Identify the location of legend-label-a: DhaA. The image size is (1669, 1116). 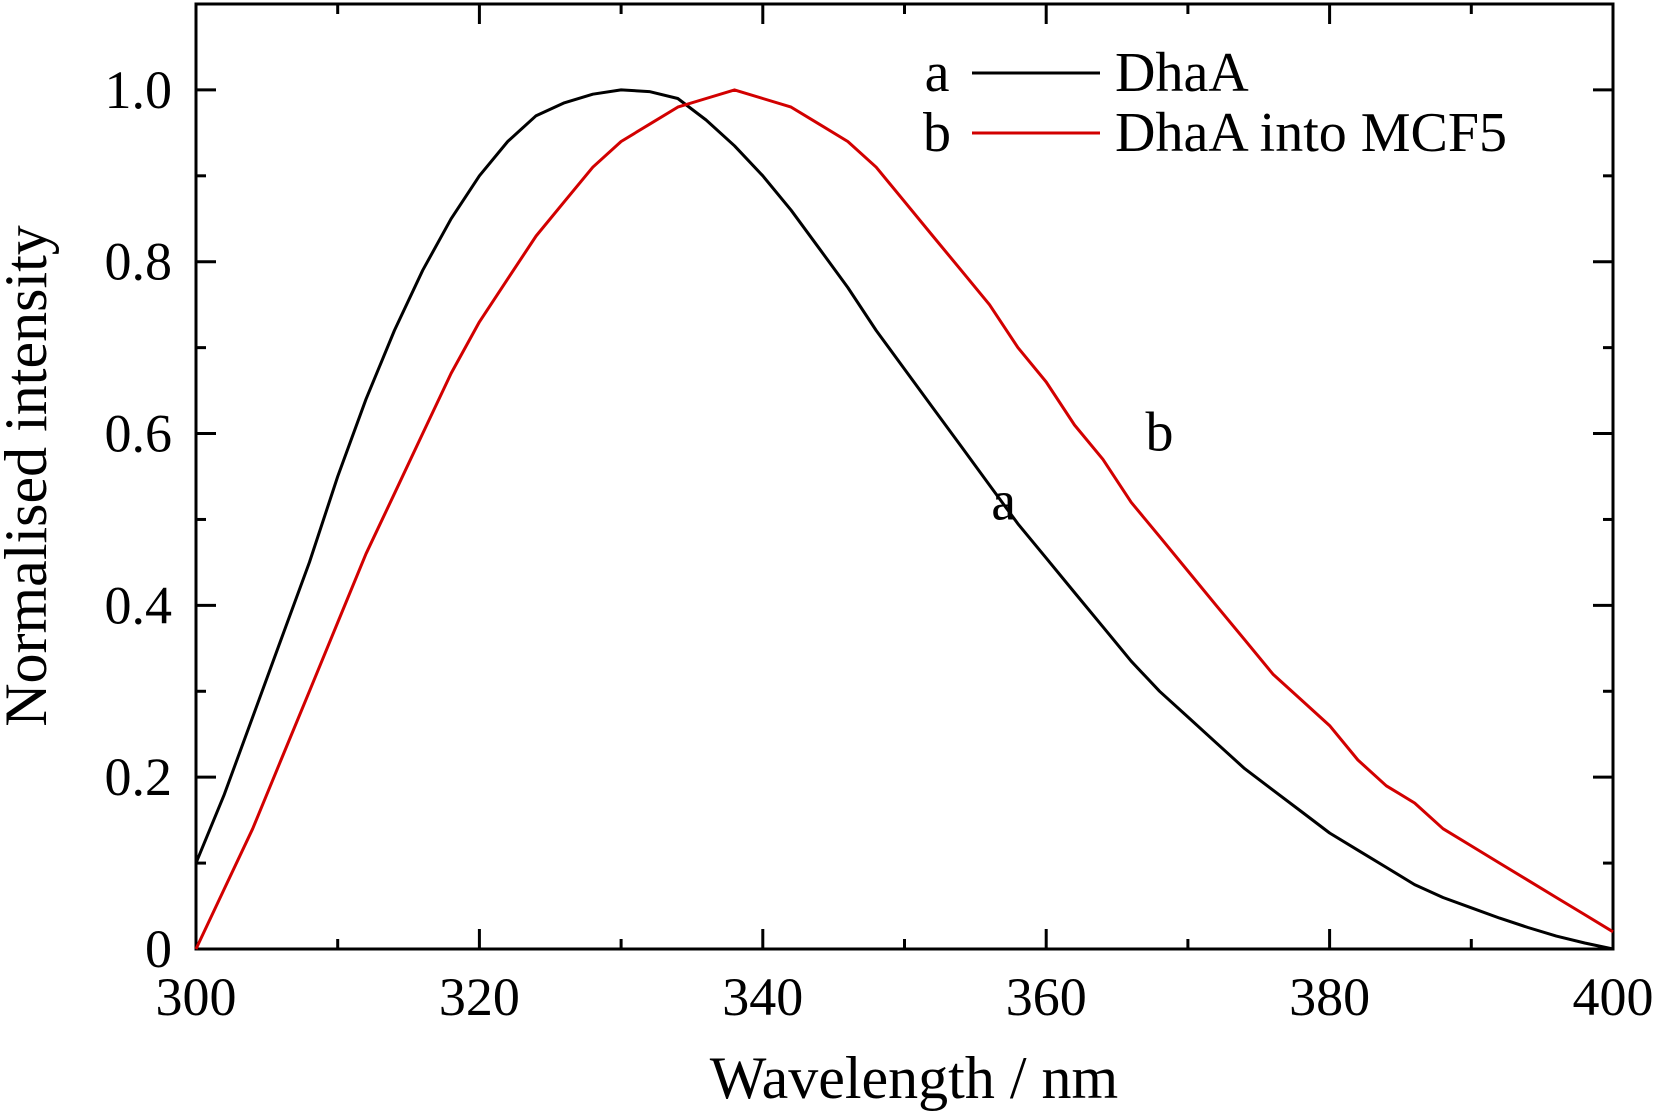
(1182, 73).